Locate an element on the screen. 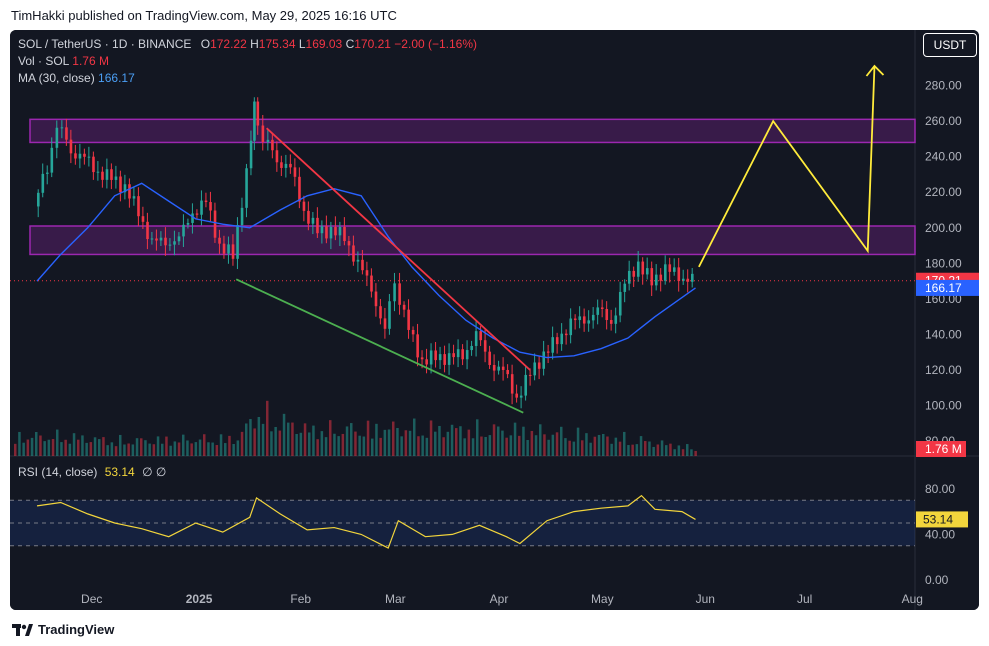 Image resolution: width=989 pixels, height=646 pixels. rsi-tick-label: 40.00 is located at coordinates (940, 534).